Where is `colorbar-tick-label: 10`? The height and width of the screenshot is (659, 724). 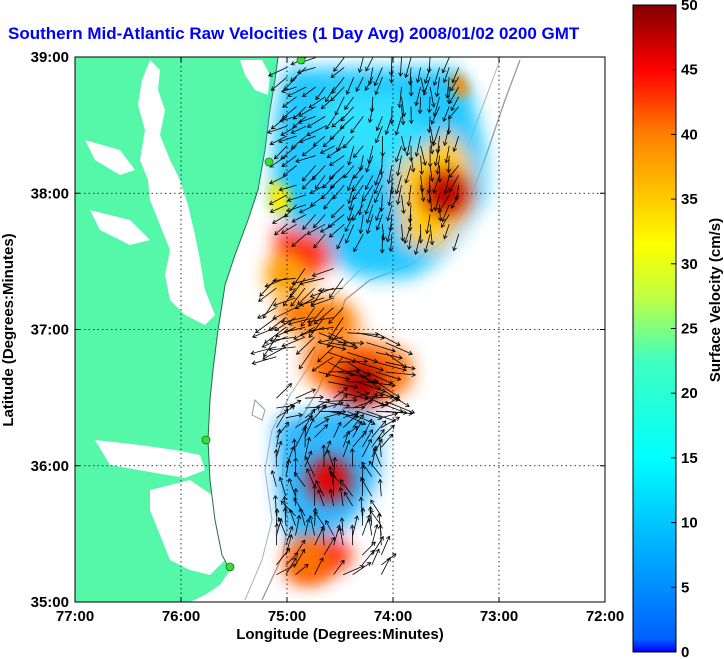 colorbar-tick-label: 10 is located at coordinates (689, 523).